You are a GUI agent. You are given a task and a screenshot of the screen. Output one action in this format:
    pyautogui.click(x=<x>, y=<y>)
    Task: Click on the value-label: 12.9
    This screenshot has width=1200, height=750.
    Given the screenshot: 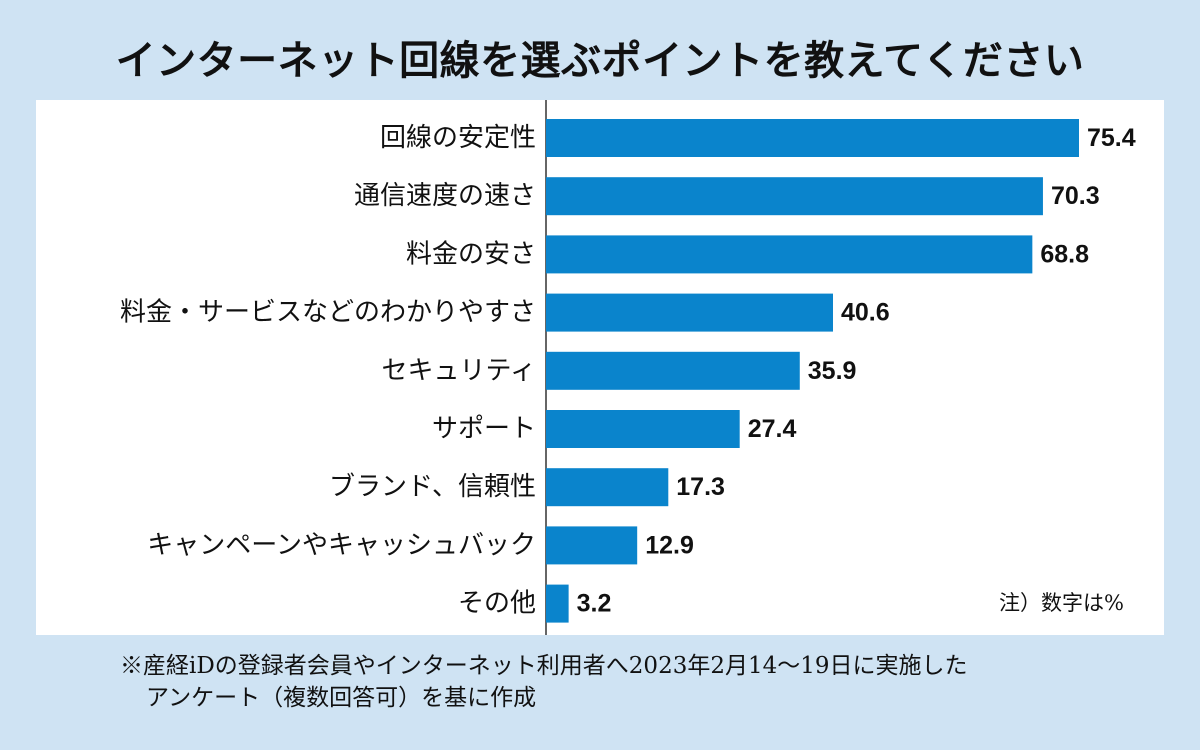 What is the action you would take?
    pyautogui.click(x=669, y=545)
    